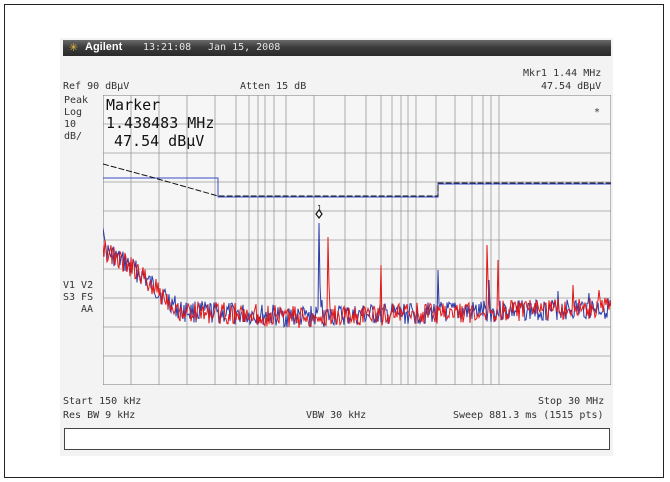 The height and width of the screenshot is (482, 670). I want to click on marker-box-freq: 1.438483 MHz, so click(160, 123).